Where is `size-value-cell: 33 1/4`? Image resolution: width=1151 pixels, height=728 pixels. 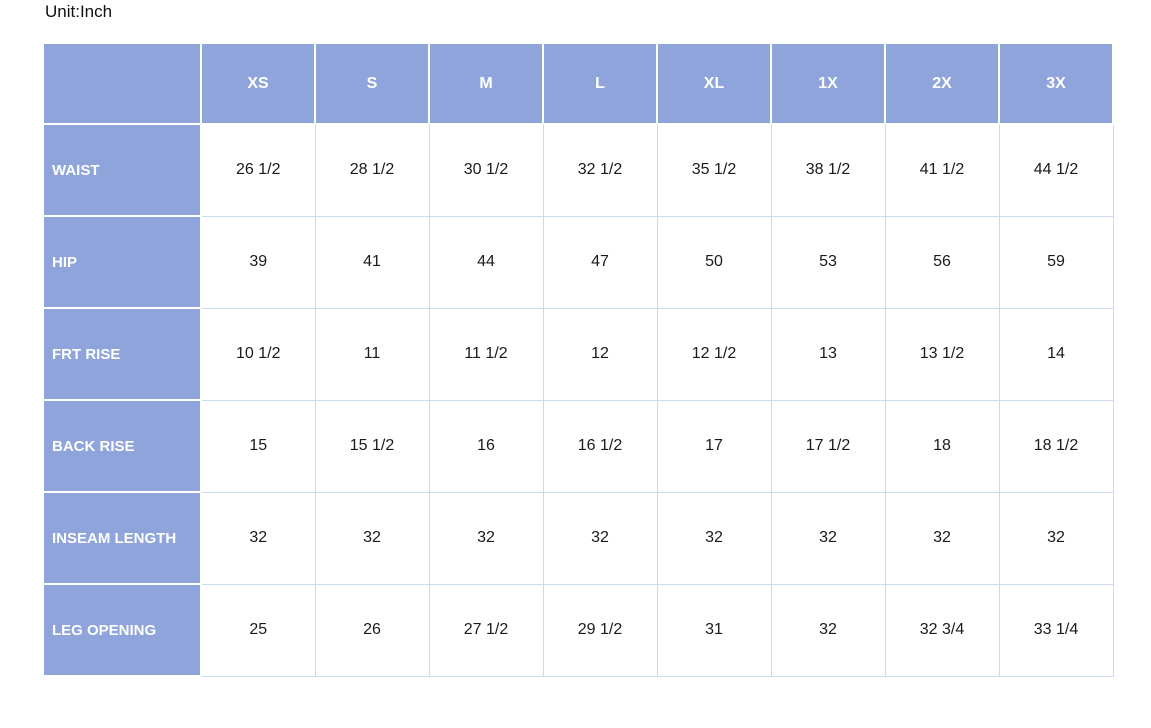
size-value-cell: 33 1/4 is located at coordinates (1056, 630).